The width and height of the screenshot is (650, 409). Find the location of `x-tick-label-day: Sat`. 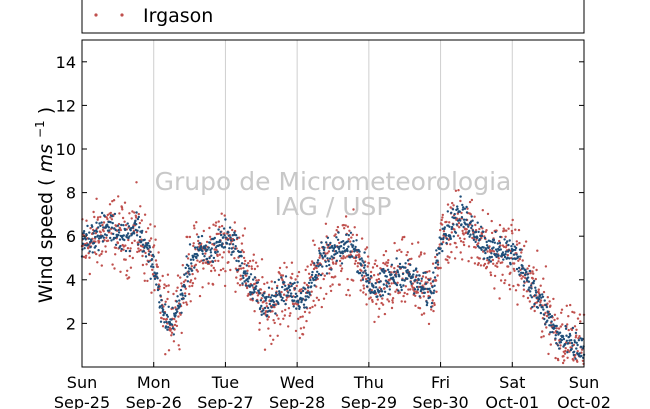

x-tick-label-day: Sat is located at coordinates (512, 382).